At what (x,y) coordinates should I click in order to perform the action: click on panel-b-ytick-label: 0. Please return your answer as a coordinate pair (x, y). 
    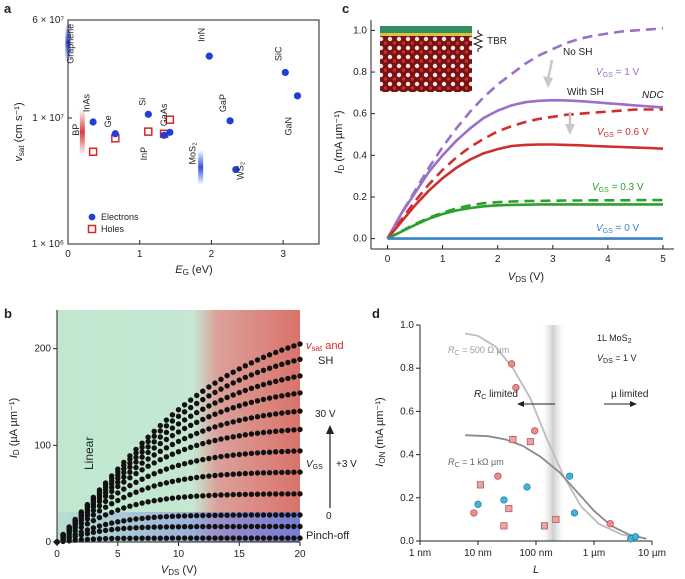
    Looking at the image, I should click on (48, 542).